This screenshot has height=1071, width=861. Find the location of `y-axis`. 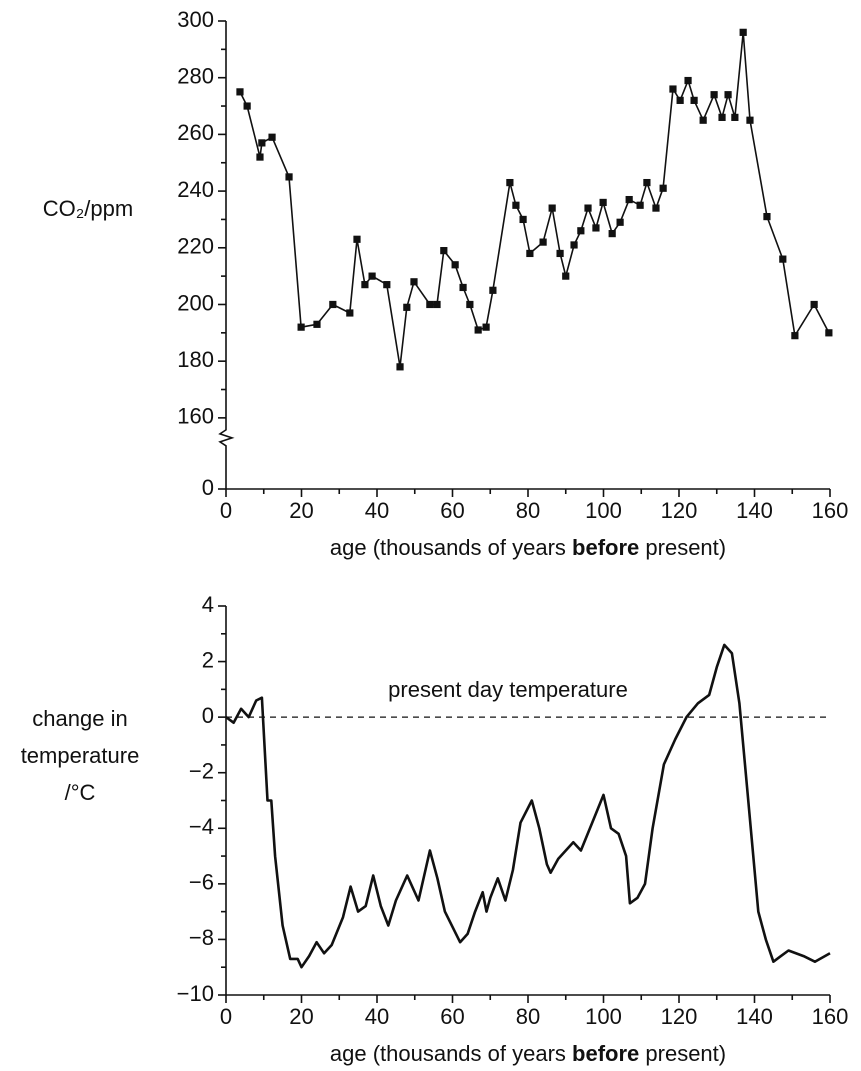

y-axis is located at coordinates (226, 255).